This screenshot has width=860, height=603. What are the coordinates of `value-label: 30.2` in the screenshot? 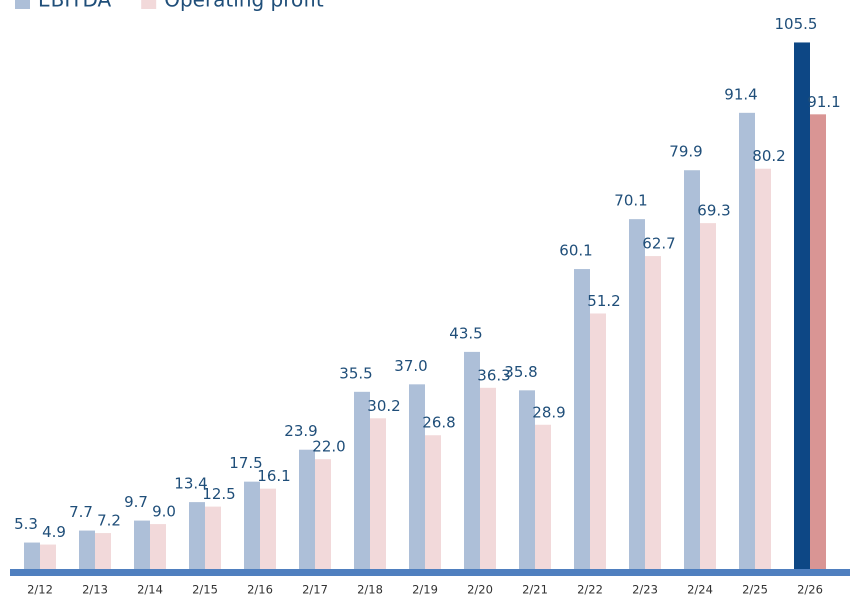 It's located at (383, 406).